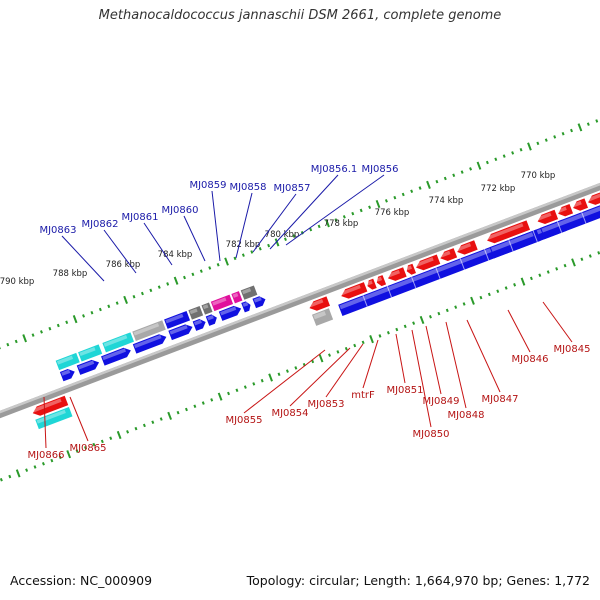  What do you see at coordinates (179, 210) in the screenshot?
I see `gene-label-top: MJ0860` at bounding box center [179, 210].